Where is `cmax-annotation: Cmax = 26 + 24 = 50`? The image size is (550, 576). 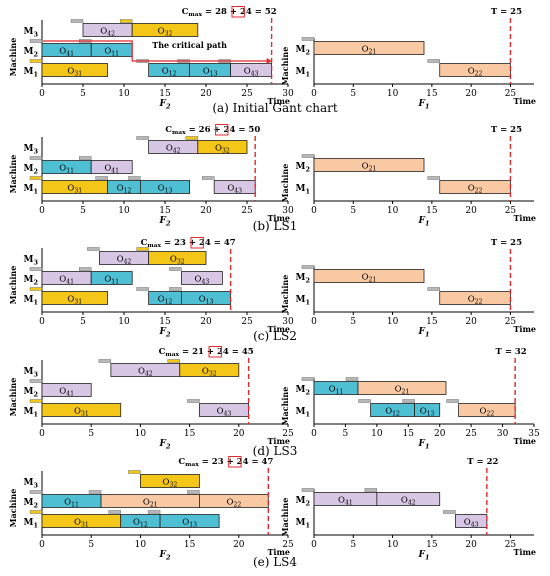 cmax-annotation: Cmax = 26 + 24 = 50 is located at coordinates (212, 130).